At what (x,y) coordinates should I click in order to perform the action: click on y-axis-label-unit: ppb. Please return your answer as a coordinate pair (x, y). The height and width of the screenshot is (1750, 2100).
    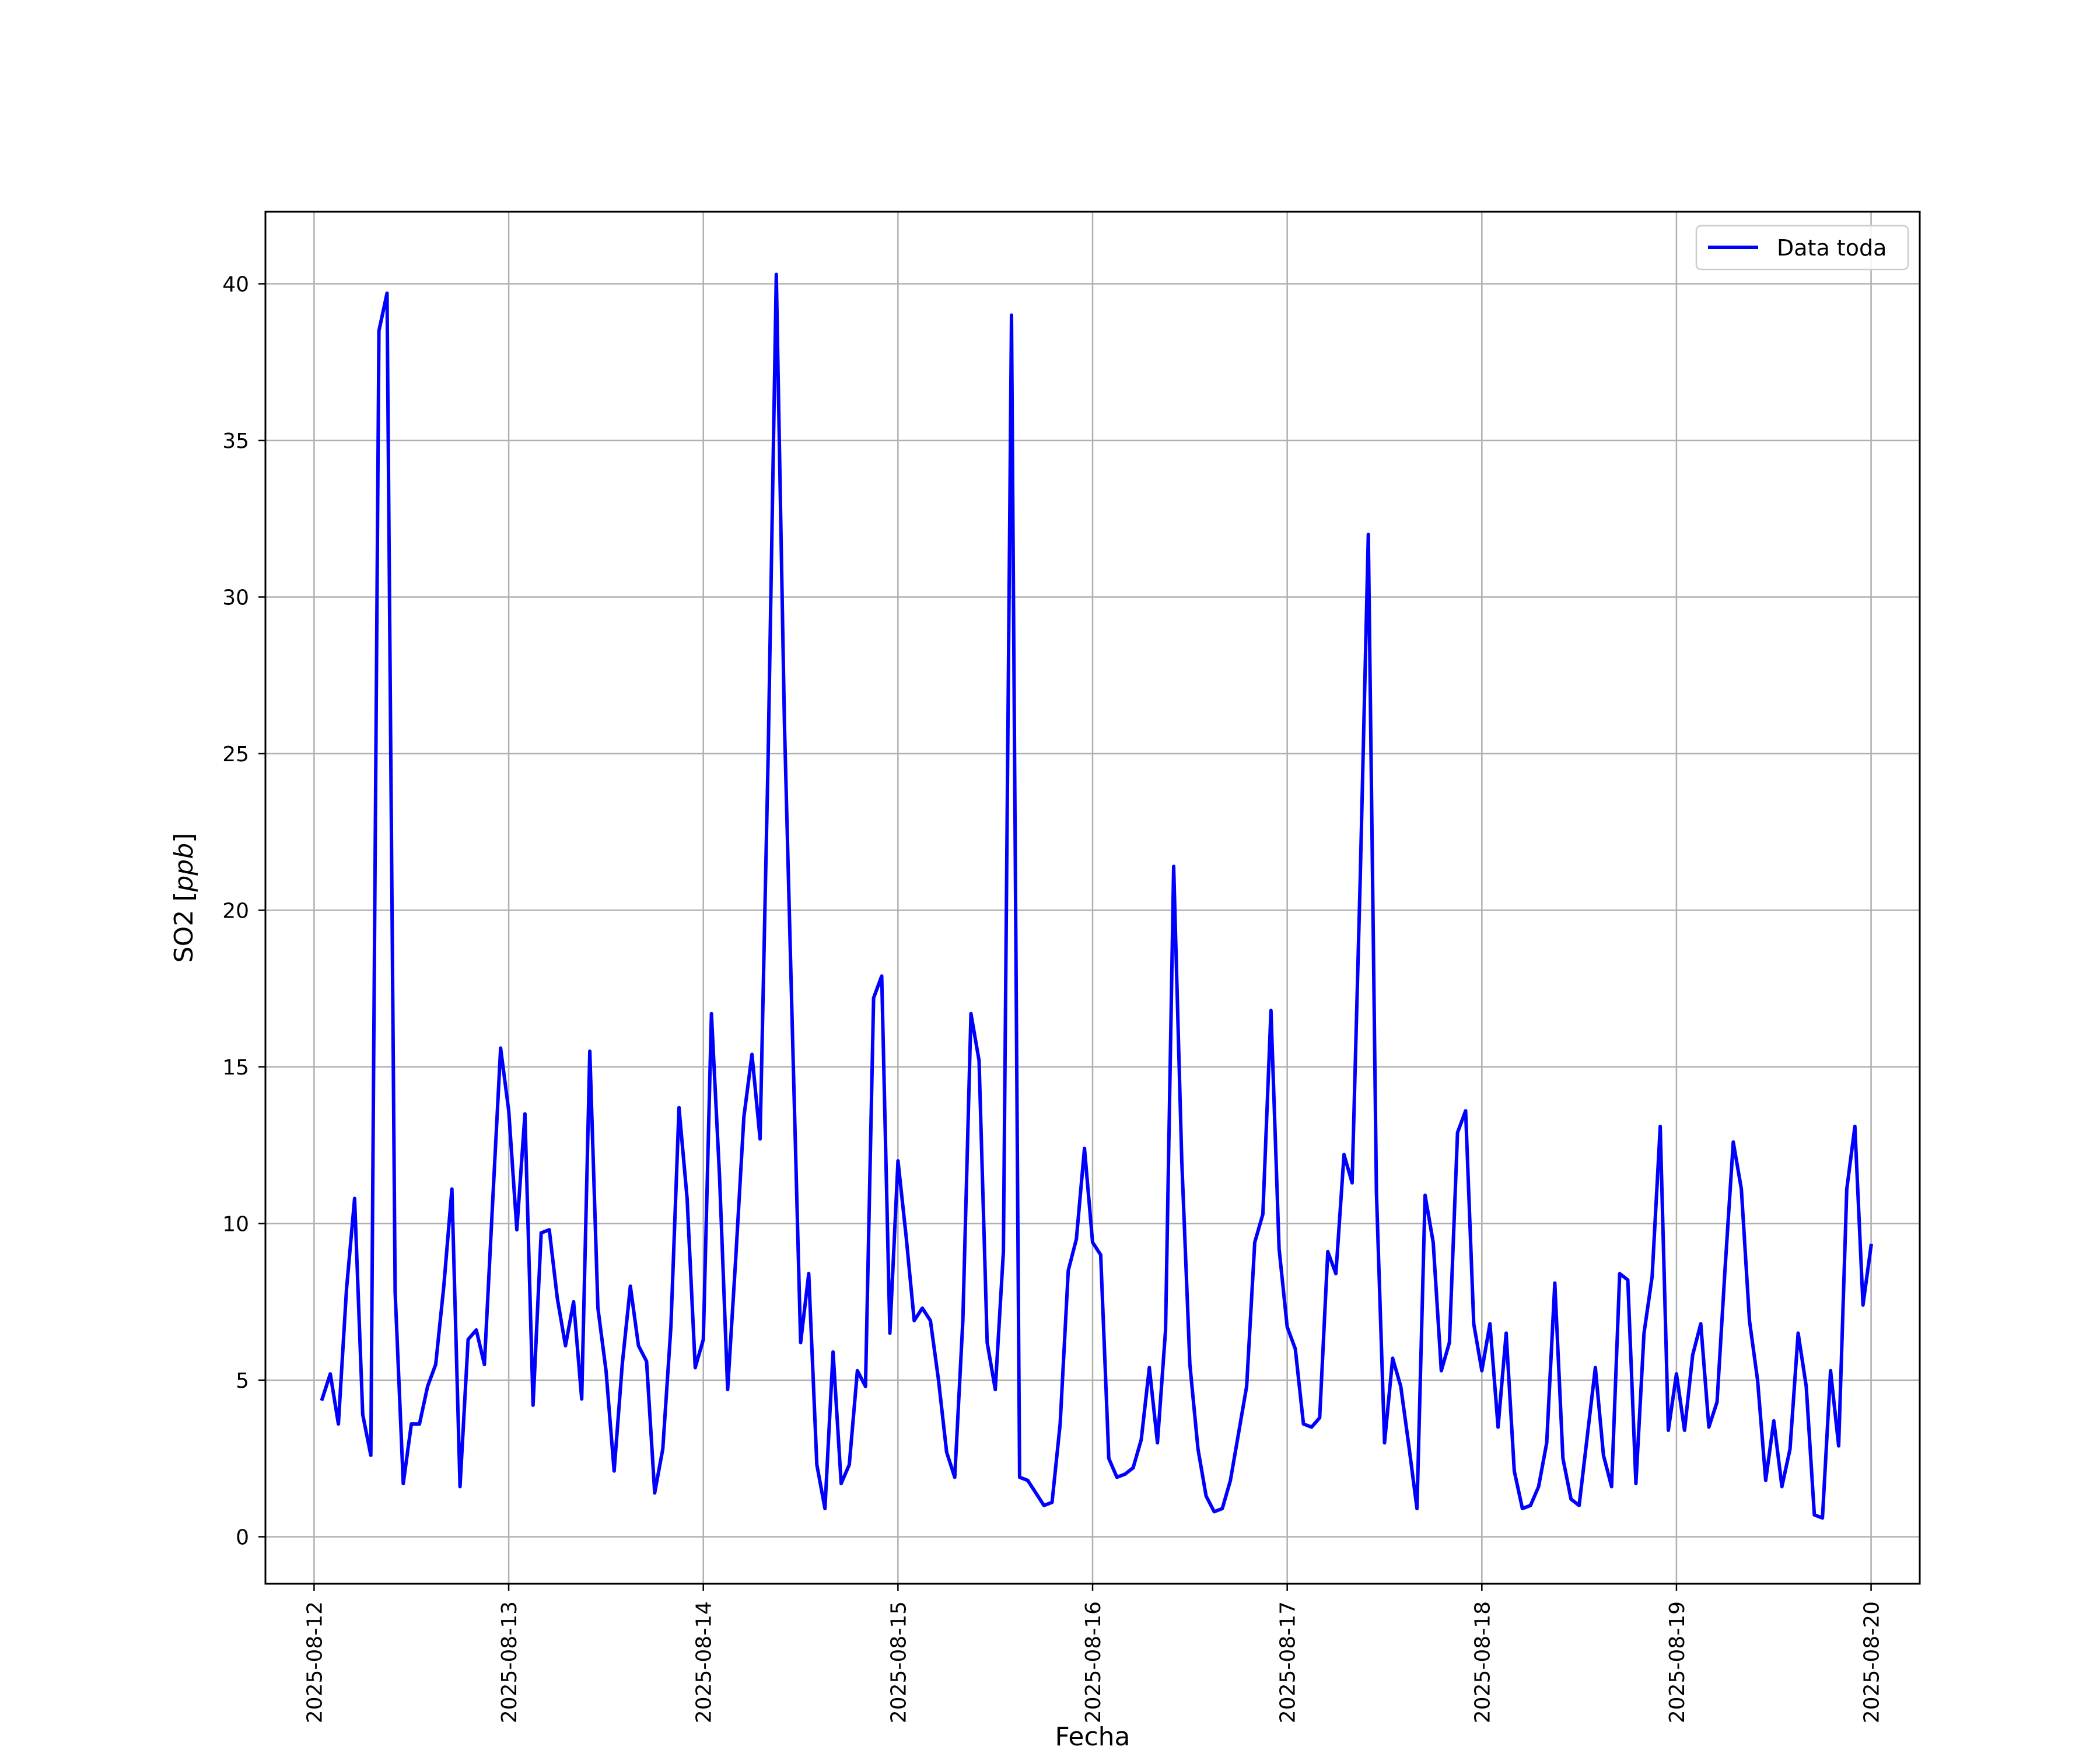
    Looking at the image, I should click on (184, 867).